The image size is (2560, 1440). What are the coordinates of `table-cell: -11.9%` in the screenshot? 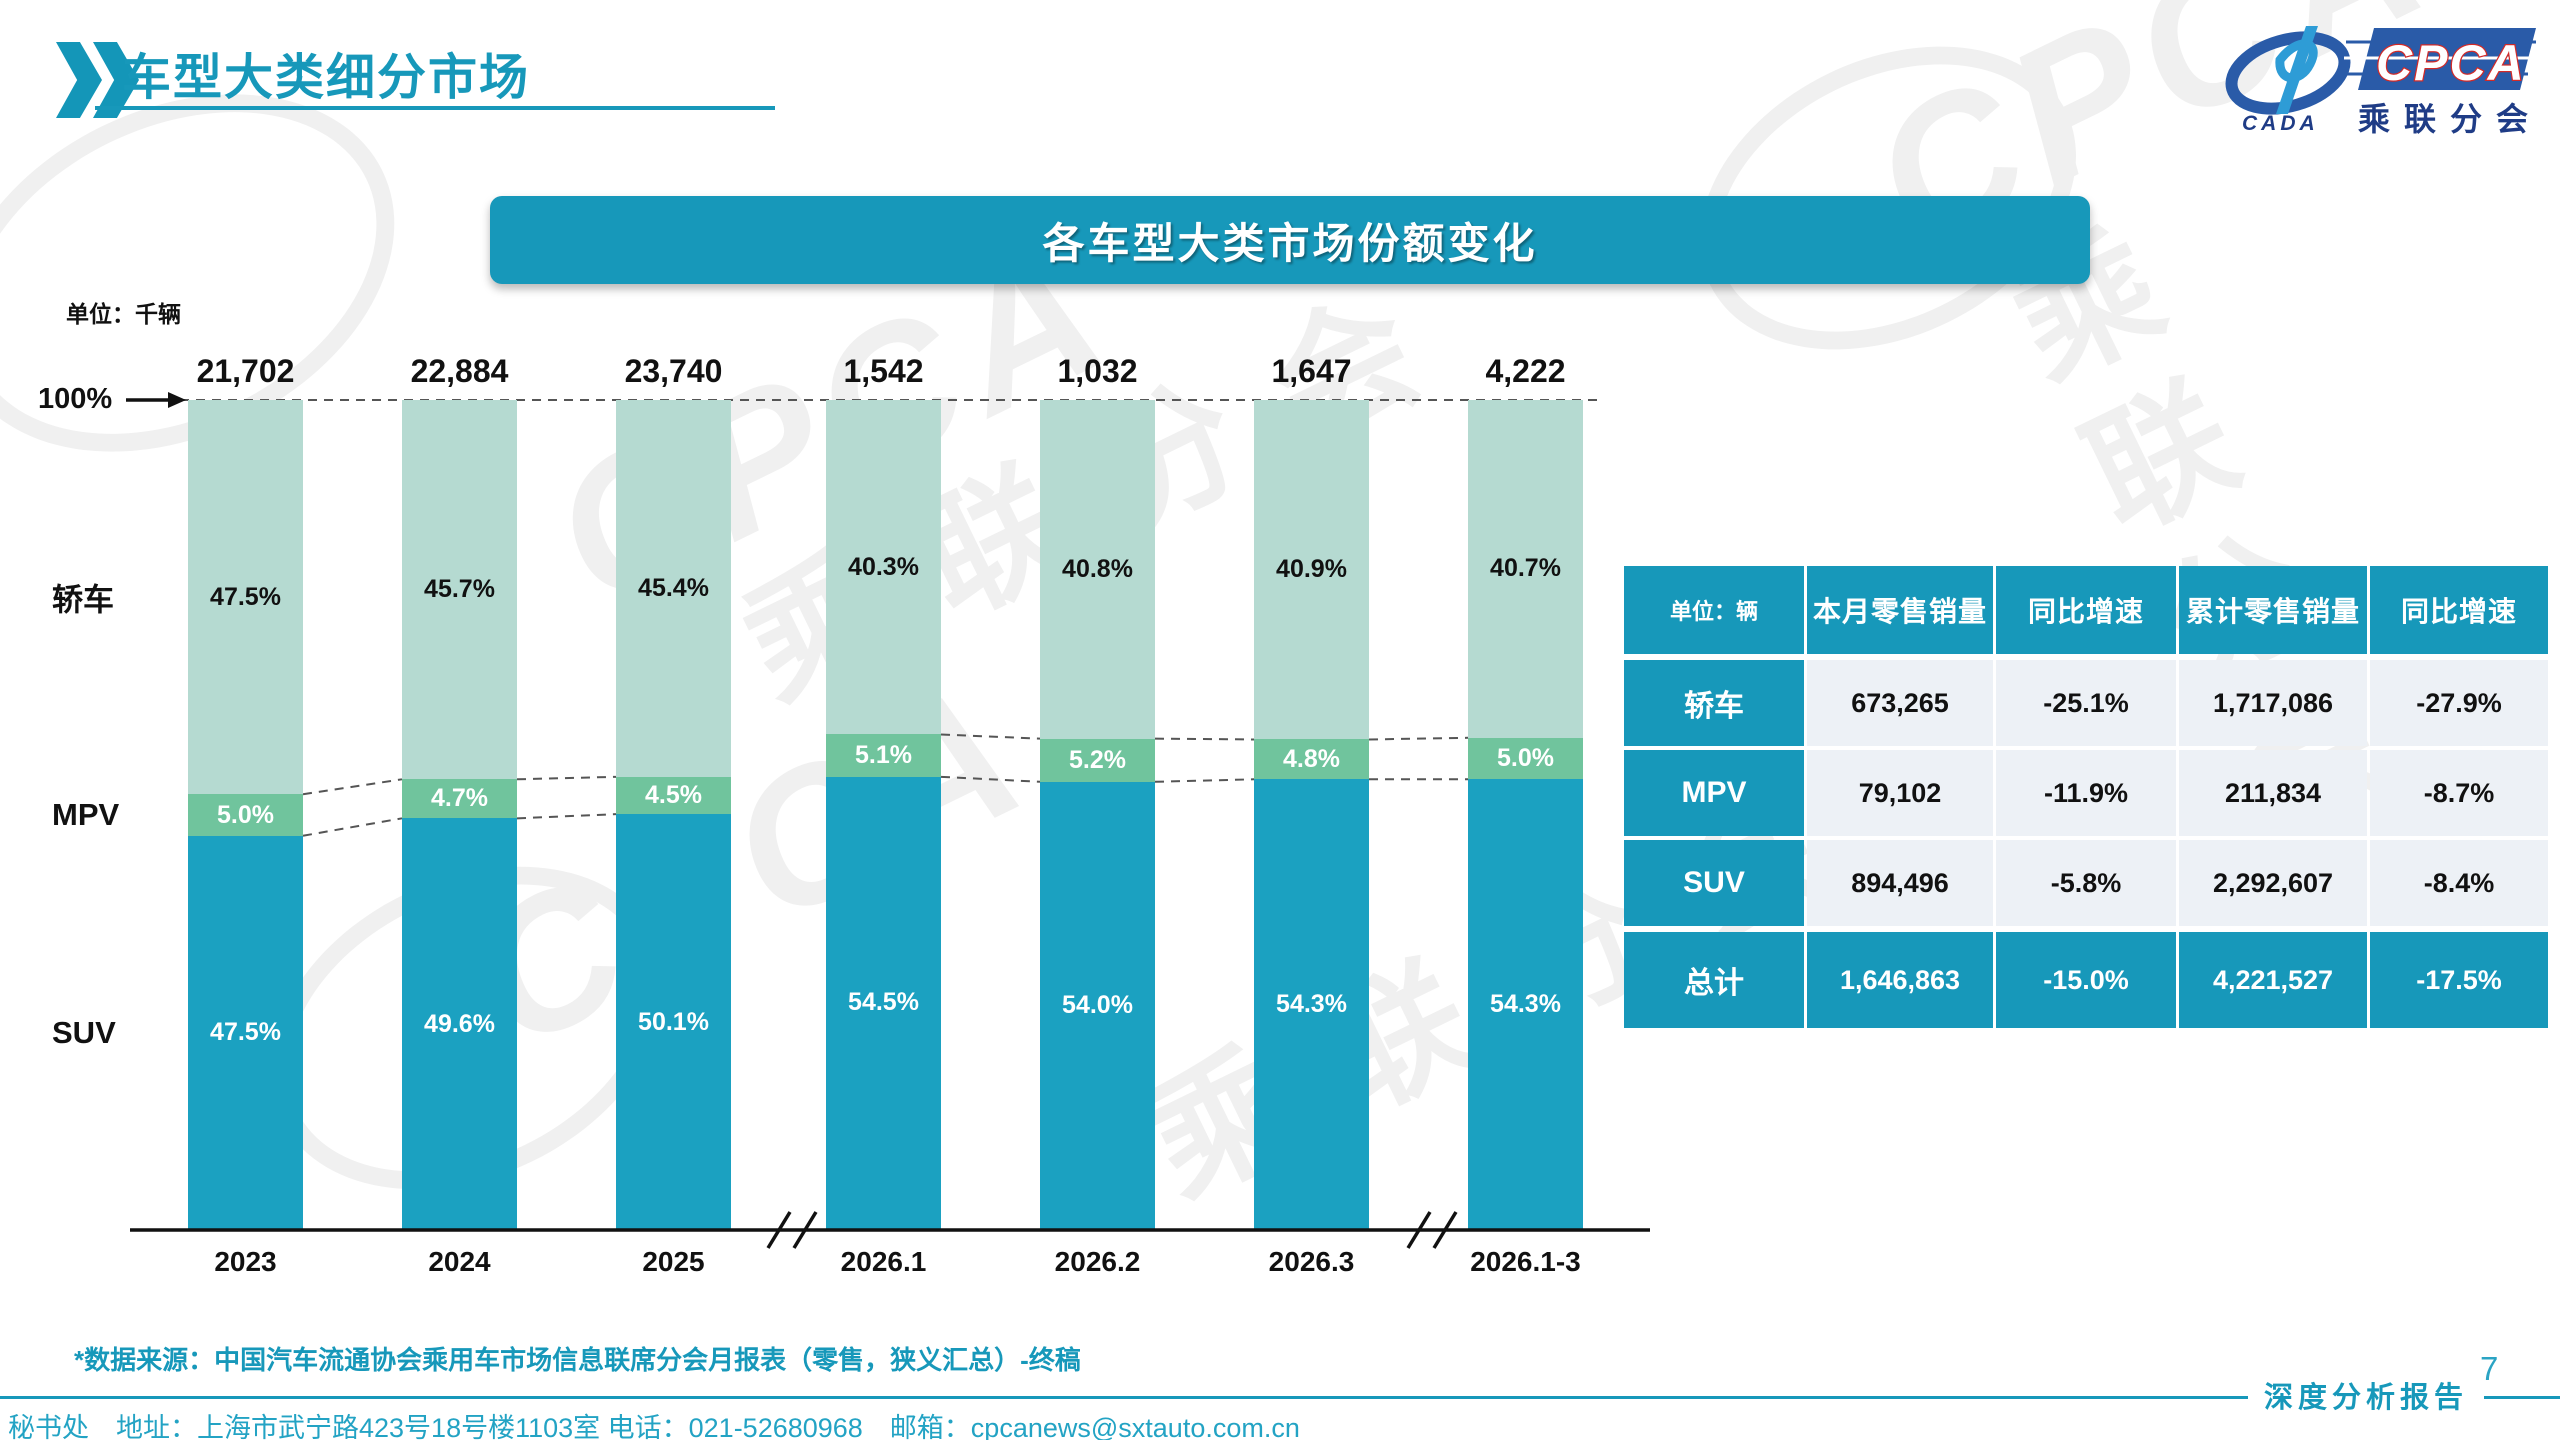 It's located at (2086, 793).